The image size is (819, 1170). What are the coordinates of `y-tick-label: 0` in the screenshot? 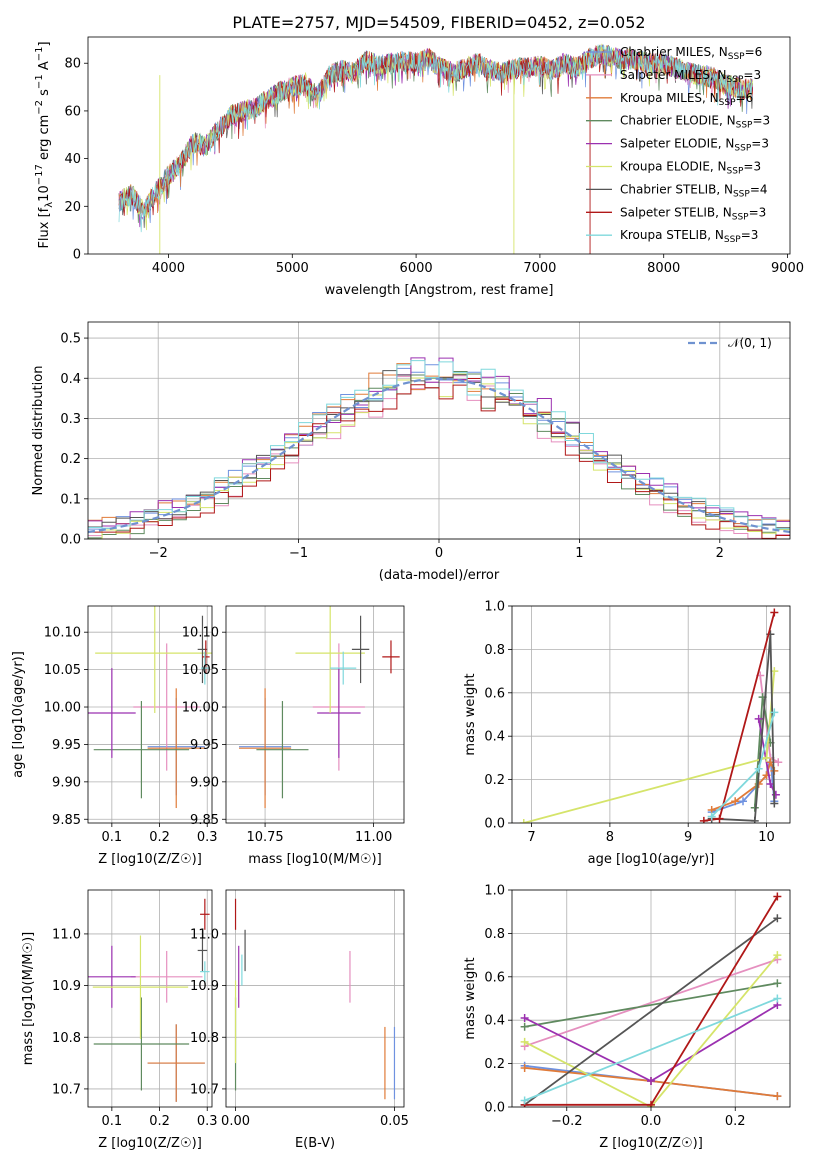 It's located at (77, 255).